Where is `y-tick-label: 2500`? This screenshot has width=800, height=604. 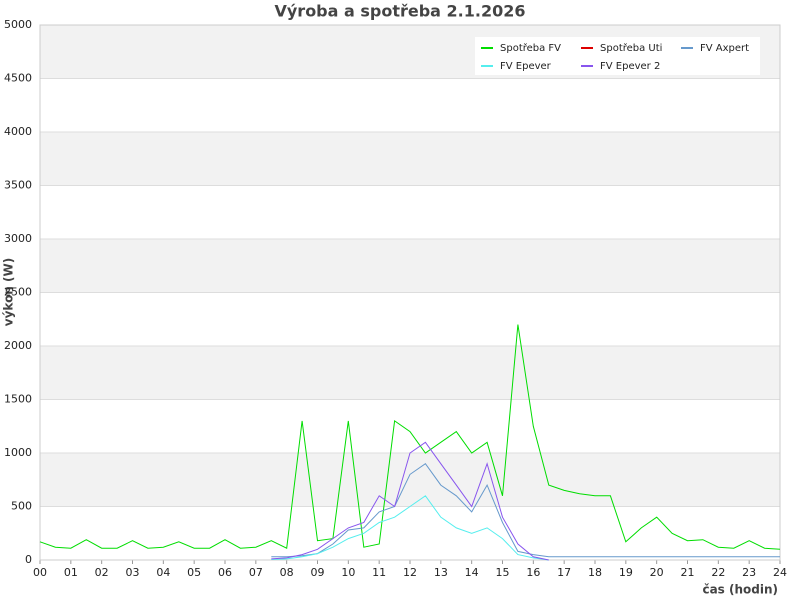 y-tick-label: 2500 is located at coordinates (18, 292).